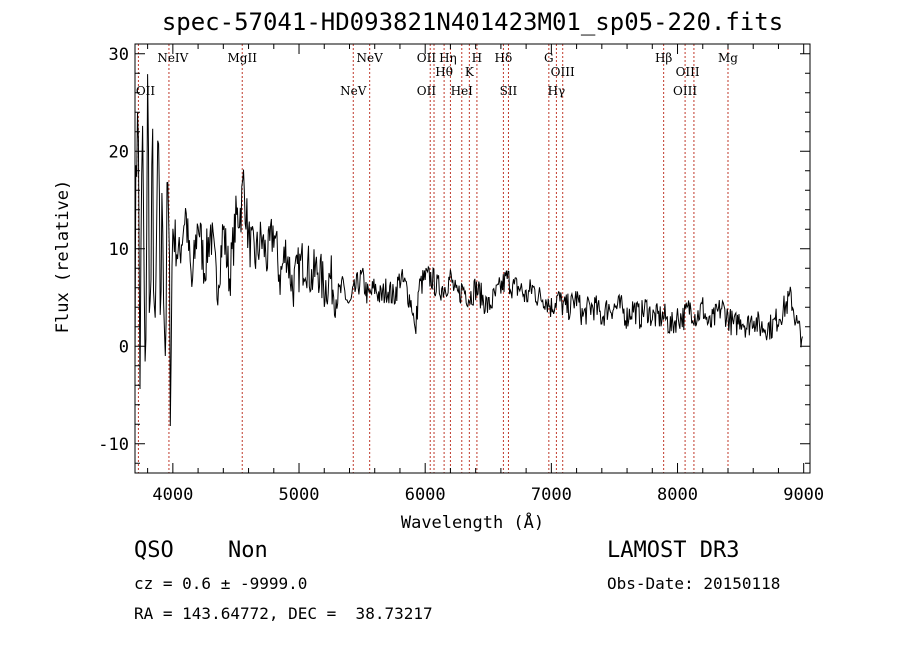 This screenshot has width=900, height=649. I want to click on object-class: QSO, so click(154, 550).